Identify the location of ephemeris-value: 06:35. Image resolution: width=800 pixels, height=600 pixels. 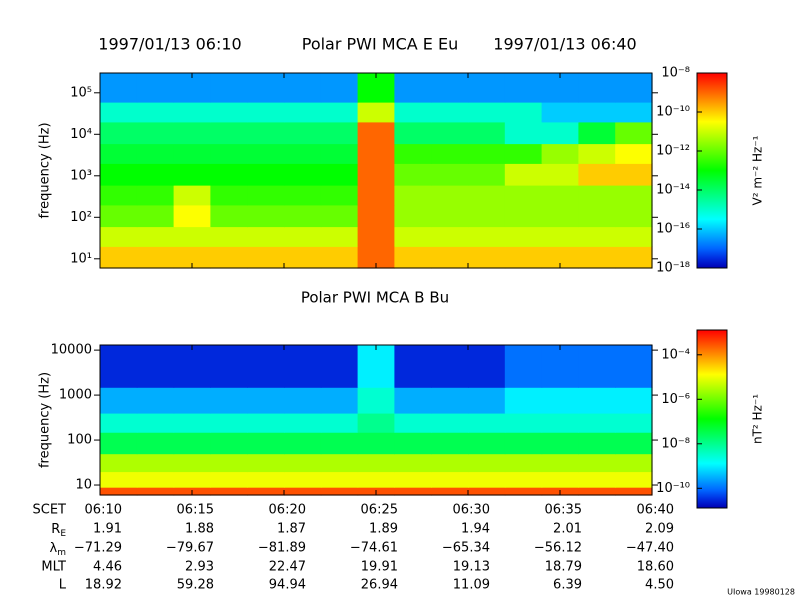
(563, 510).